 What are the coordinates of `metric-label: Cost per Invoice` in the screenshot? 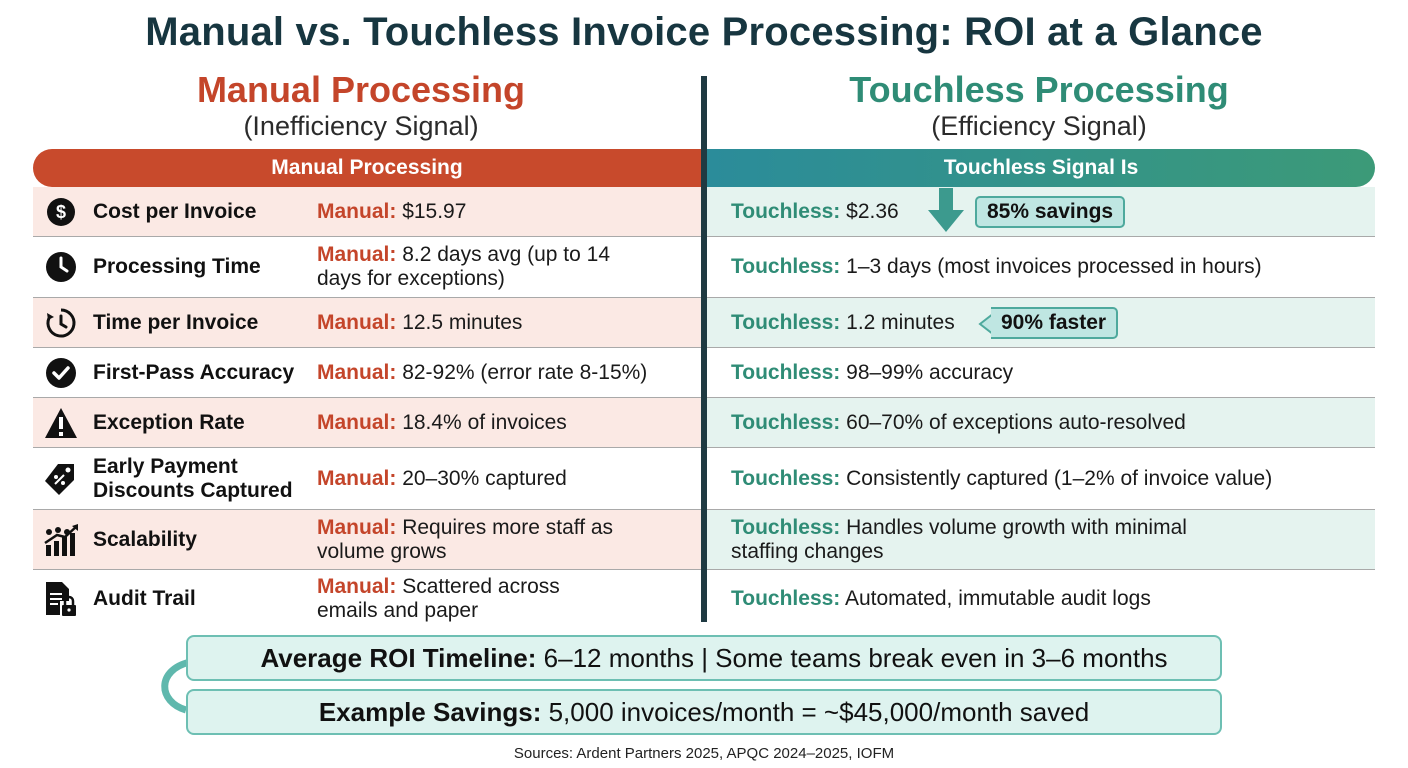 It's located at (175, 211).